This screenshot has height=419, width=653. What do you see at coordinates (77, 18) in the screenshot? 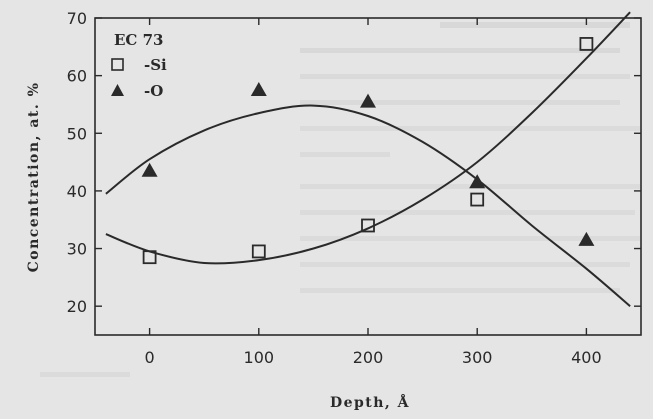
I see `y-tick-label: 70` at bounding box center [77, 18].